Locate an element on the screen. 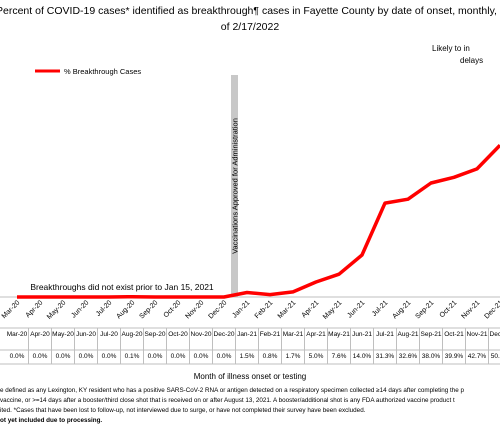  table-header: May-21 is located at coordinates (339, 334).